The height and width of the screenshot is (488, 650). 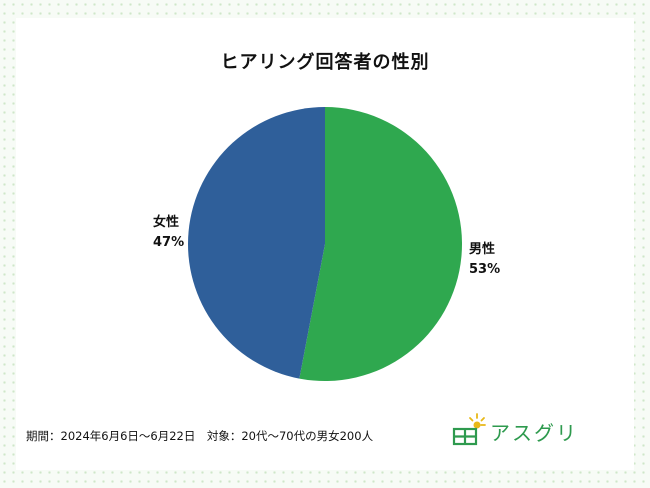 What do you see at coordinates (169, 242) in the screenshot?
I see `slice-percent-female: 47%` at bounding box center [169, 242].